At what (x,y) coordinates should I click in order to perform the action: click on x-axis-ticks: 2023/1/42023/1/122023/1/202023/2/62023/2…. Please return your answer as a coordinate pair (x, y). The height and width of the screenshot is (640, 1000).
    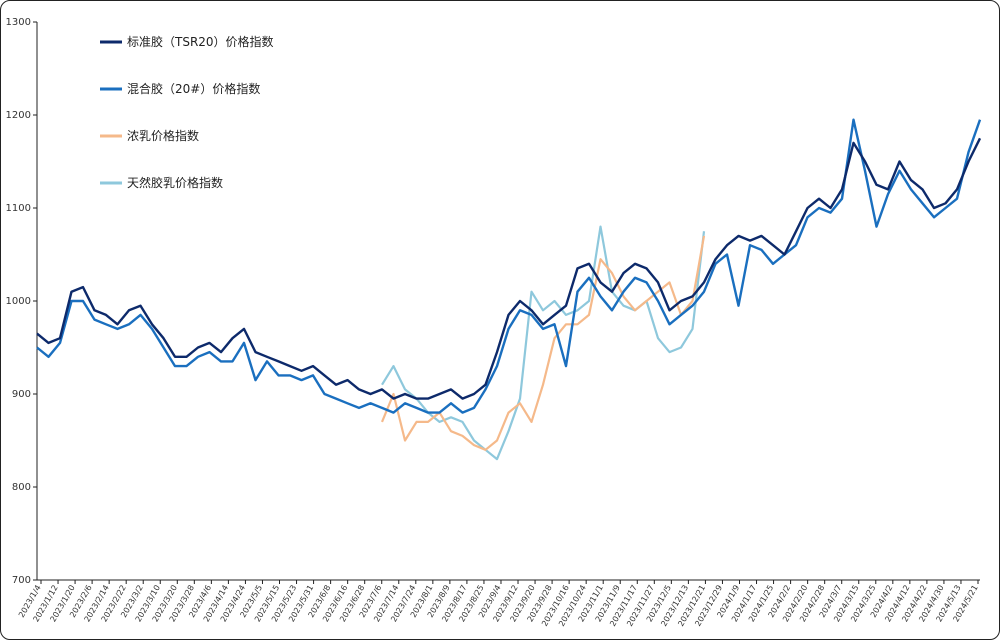
    Looking at the image, I should click on (498, 604).